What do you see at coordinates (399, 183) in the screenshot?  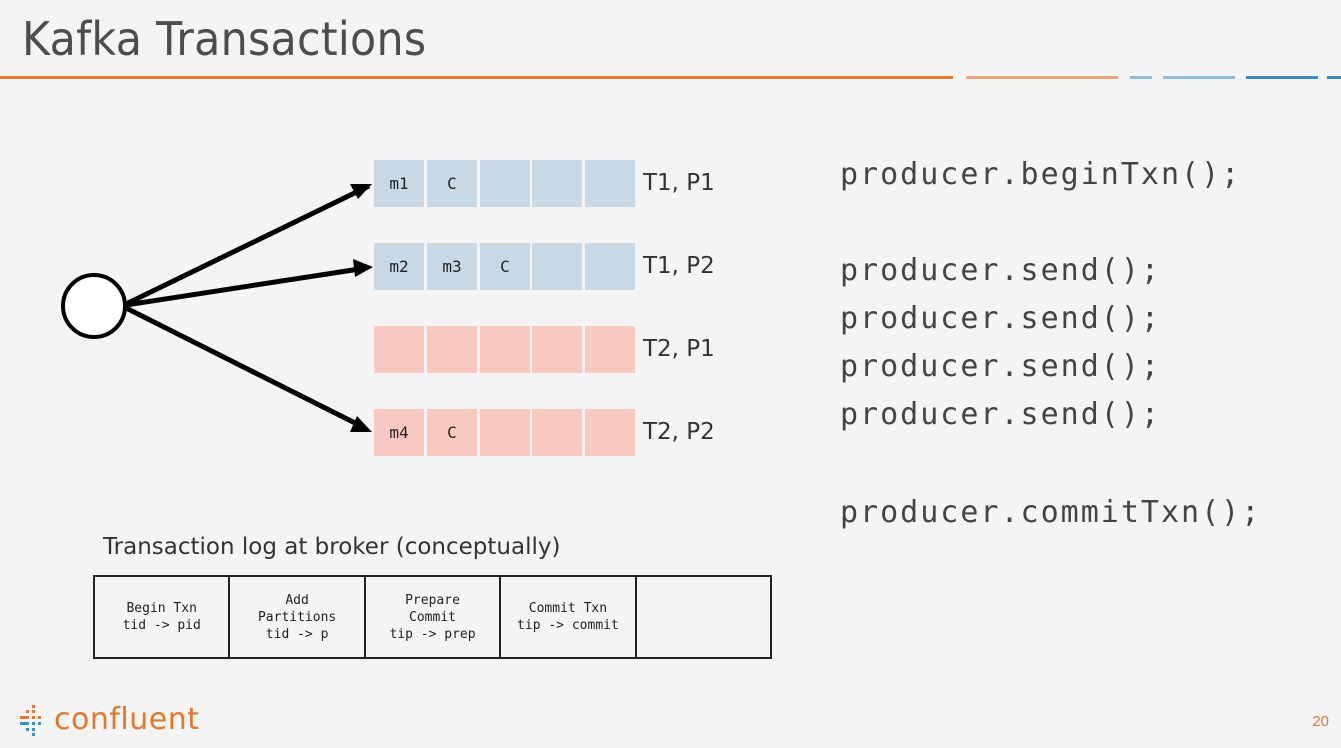 I see `partition-cell: m1` at bounding box center [399, 183].